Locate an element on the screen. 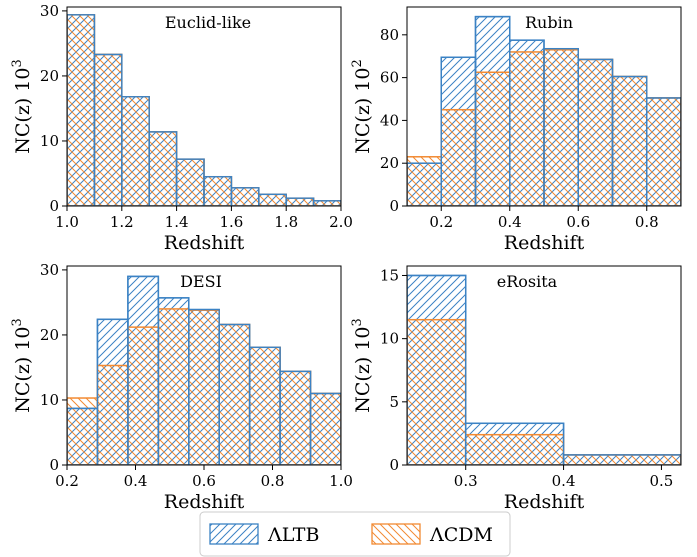 This screenshot has width=697, height=557. y-tick-label: 5 is located at coordinates (394, 402).